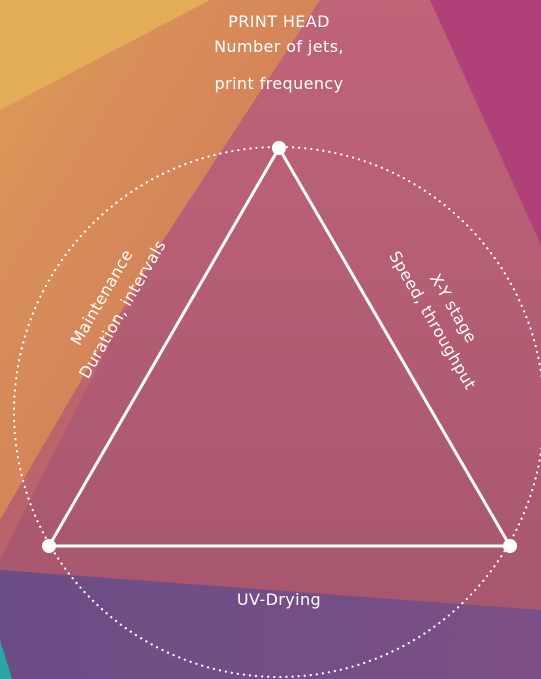 The image size is (541, 679). I want to click on top-node-title: PRINT HEAD, so click(279, 21).